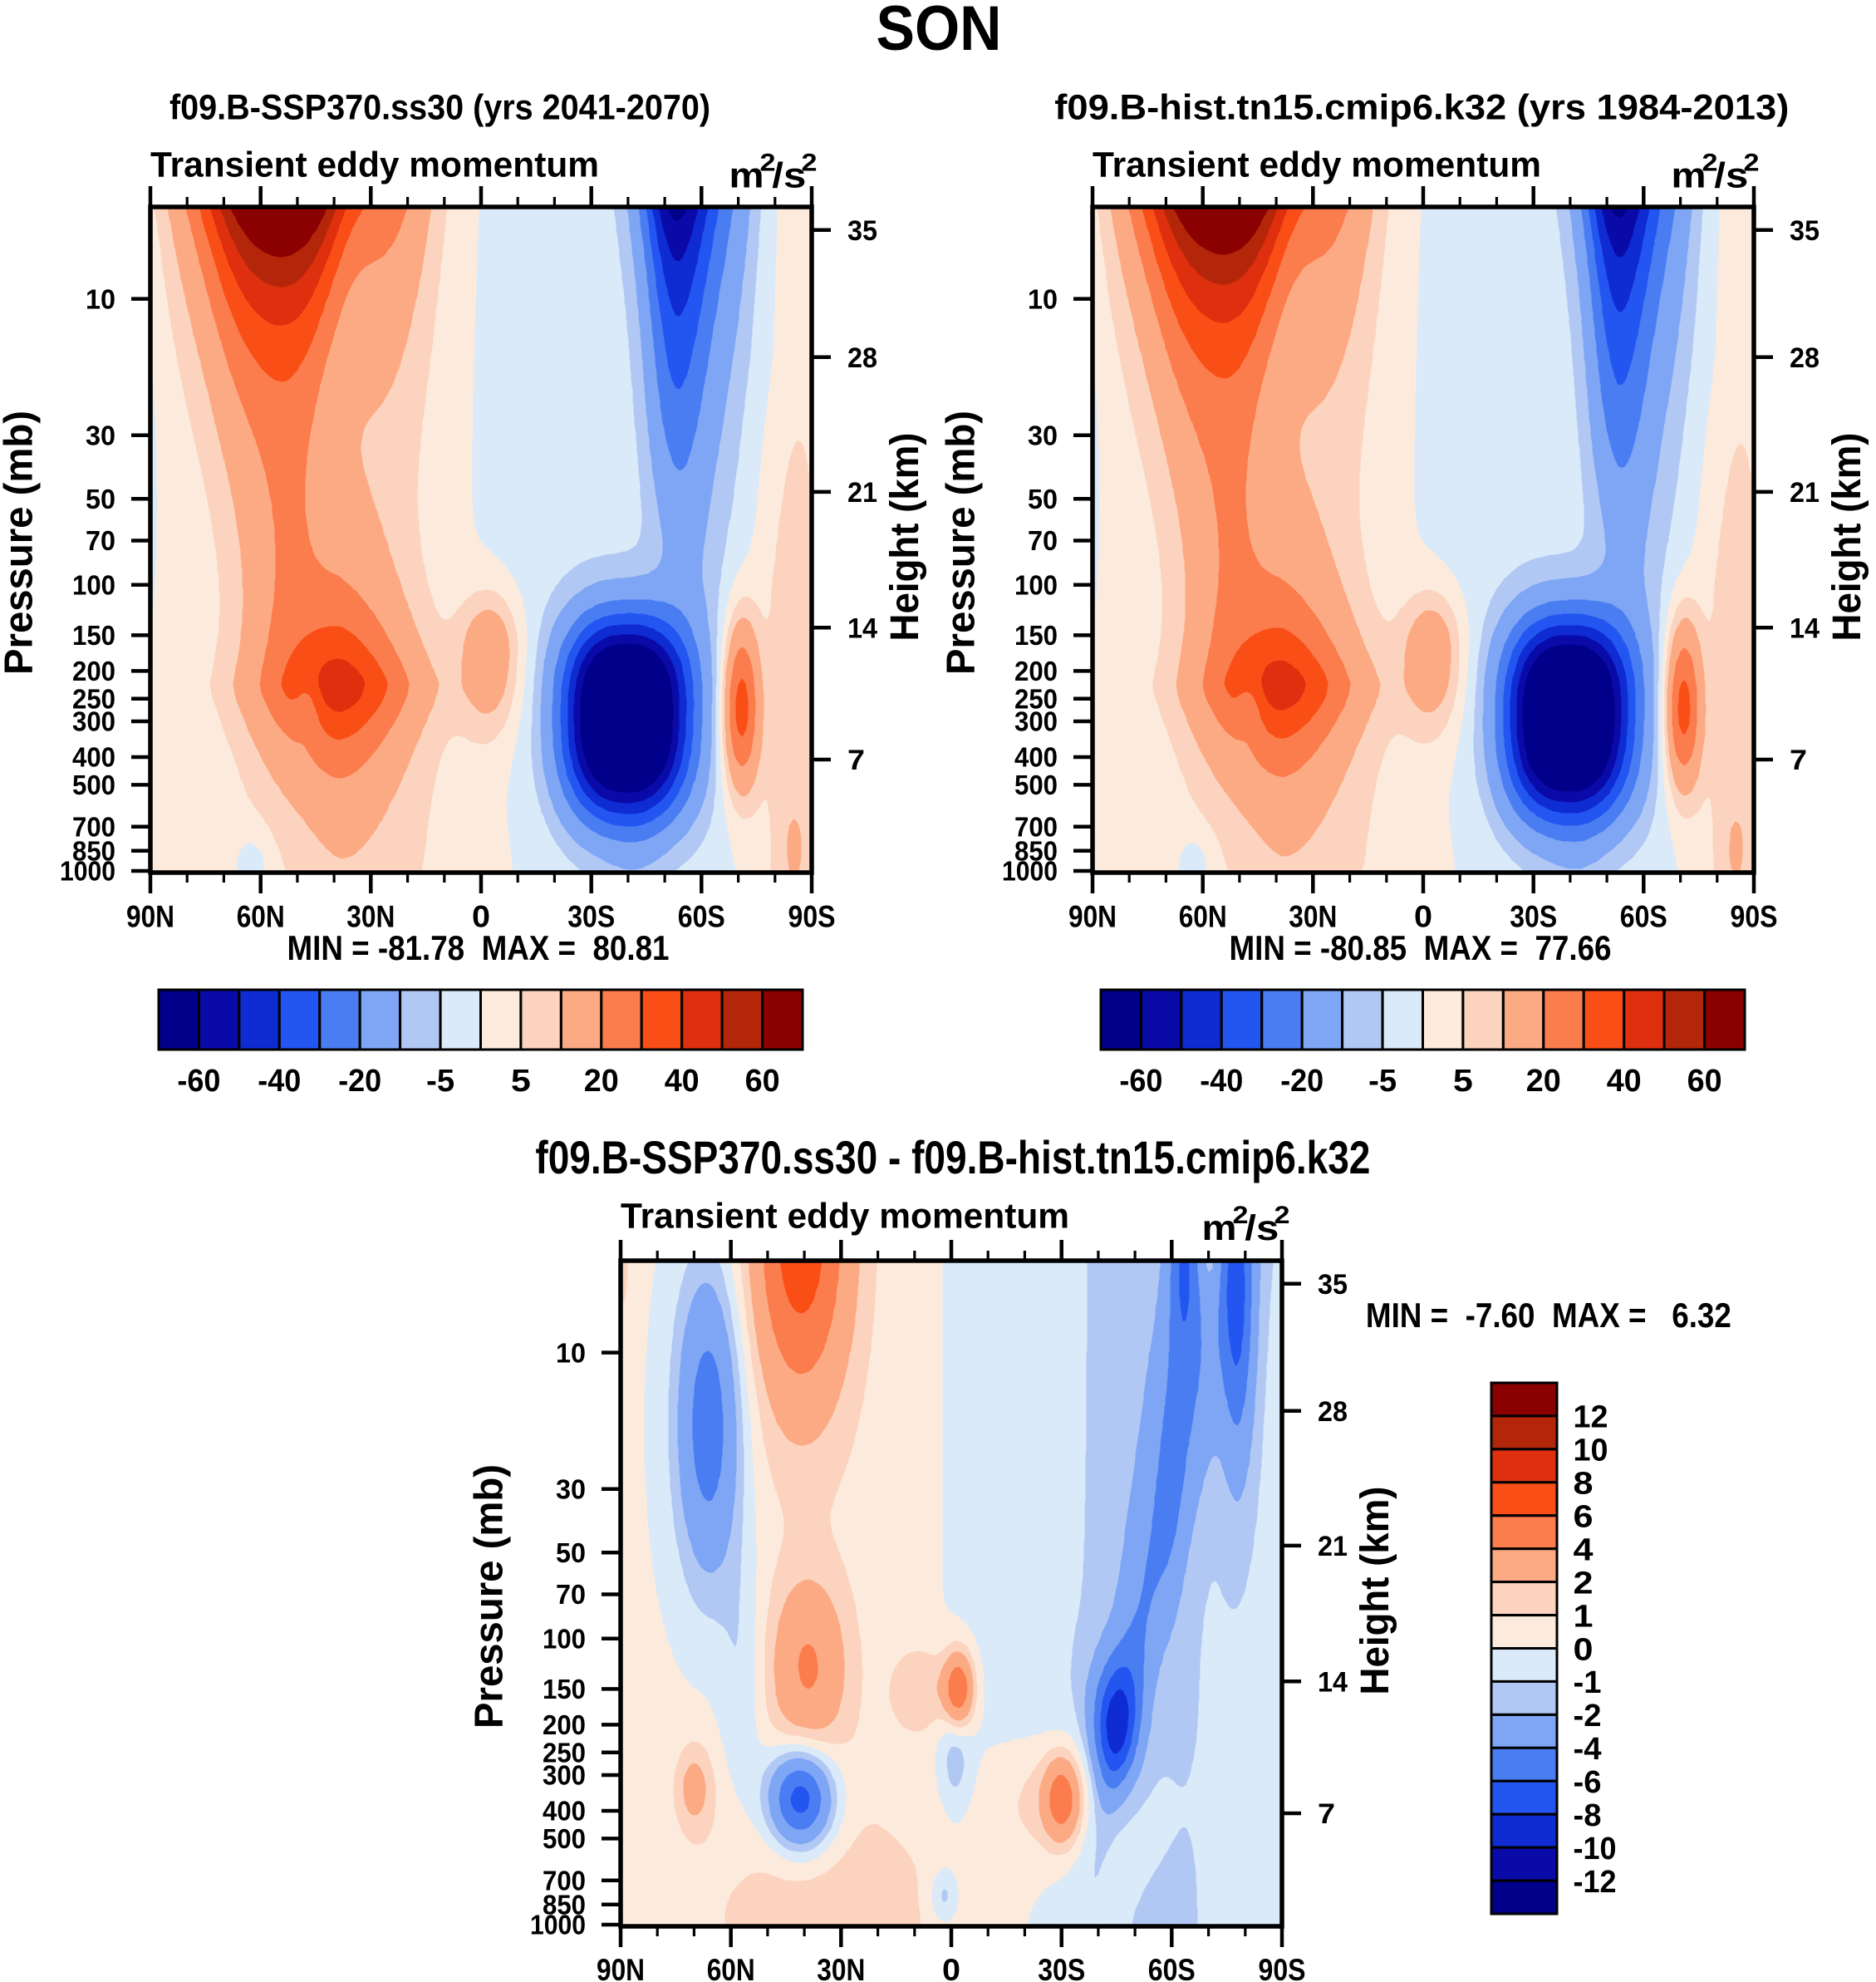  Describe the element at coordinates (564, 1724) in the screenshot. I see `svg-text: 200` at that location.